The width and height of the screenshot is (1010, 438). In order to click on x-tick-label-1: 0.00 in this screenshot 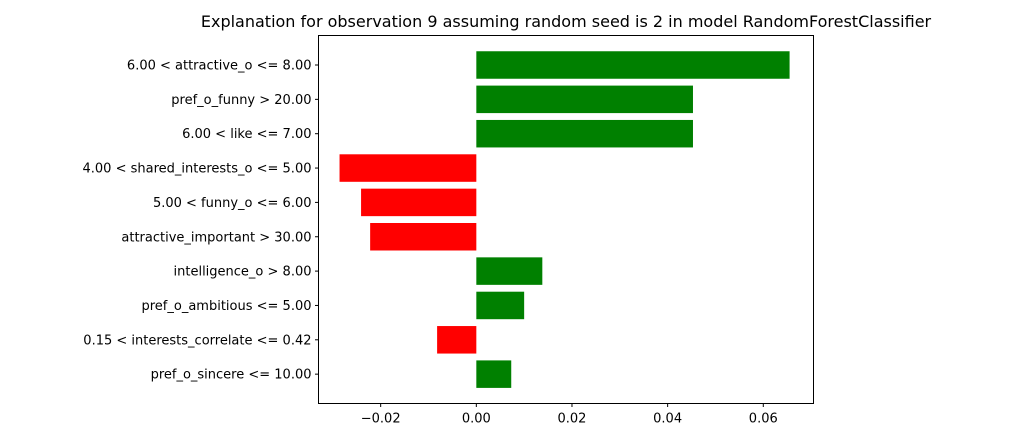, I will do `click(476, 419)`.